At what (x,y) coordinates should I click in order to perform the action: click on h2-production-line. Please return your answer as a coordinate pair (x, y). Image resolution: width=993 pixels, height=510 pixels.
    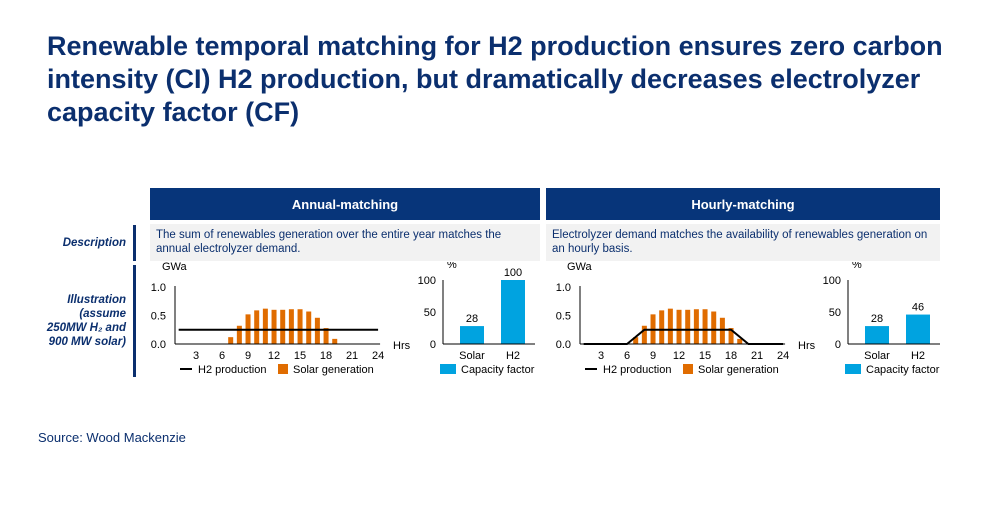
    Looking at the image, I should click on (683, 336).